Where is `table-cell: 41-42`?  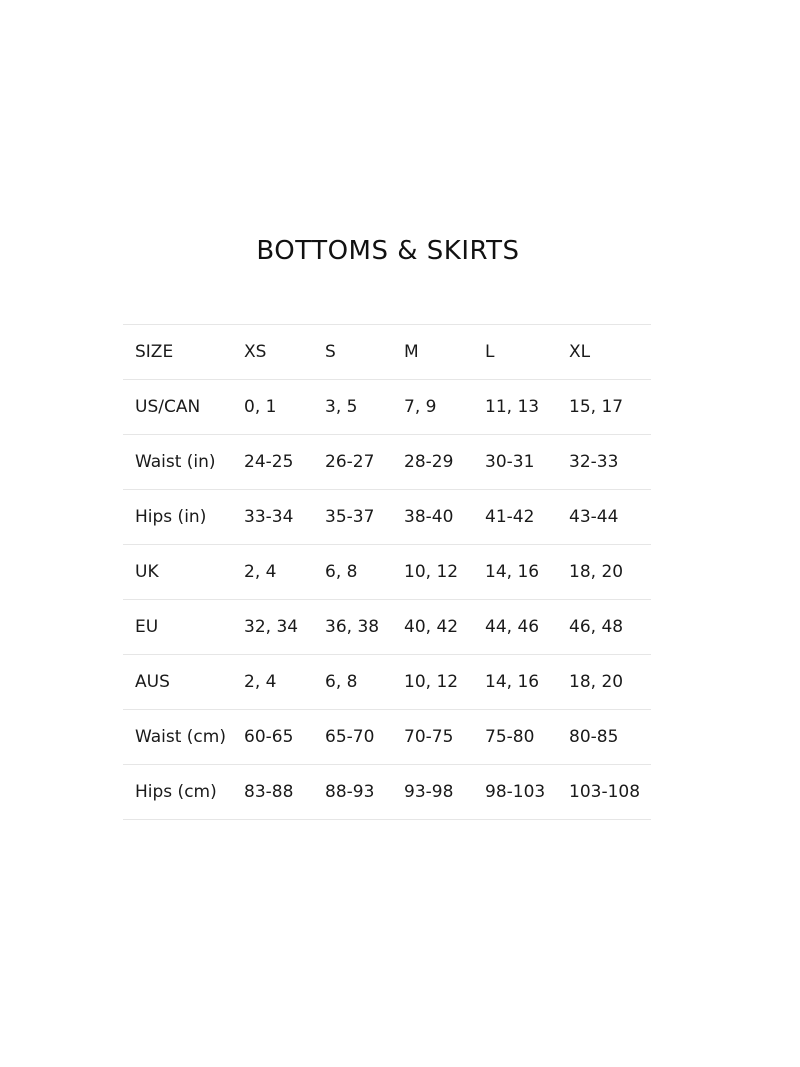 table-cell: 41-42 is located at coordinates (510, 517).